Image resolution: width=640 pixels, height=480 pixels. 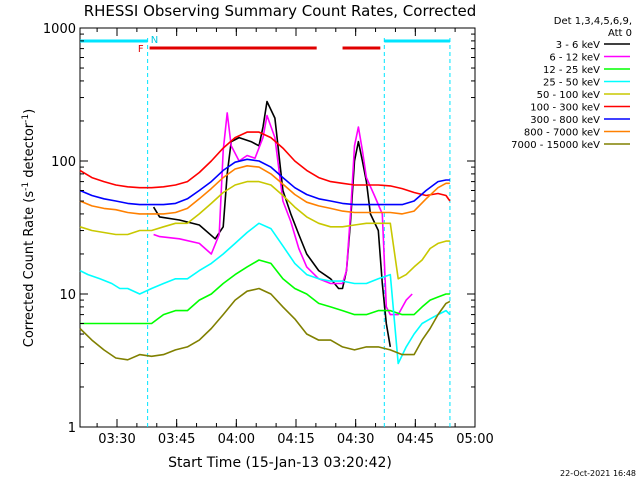 What do you see at coordinates (63, 162) in the screenshot?
I see `y-tick-label: 100` at bounding box center [63, 162].